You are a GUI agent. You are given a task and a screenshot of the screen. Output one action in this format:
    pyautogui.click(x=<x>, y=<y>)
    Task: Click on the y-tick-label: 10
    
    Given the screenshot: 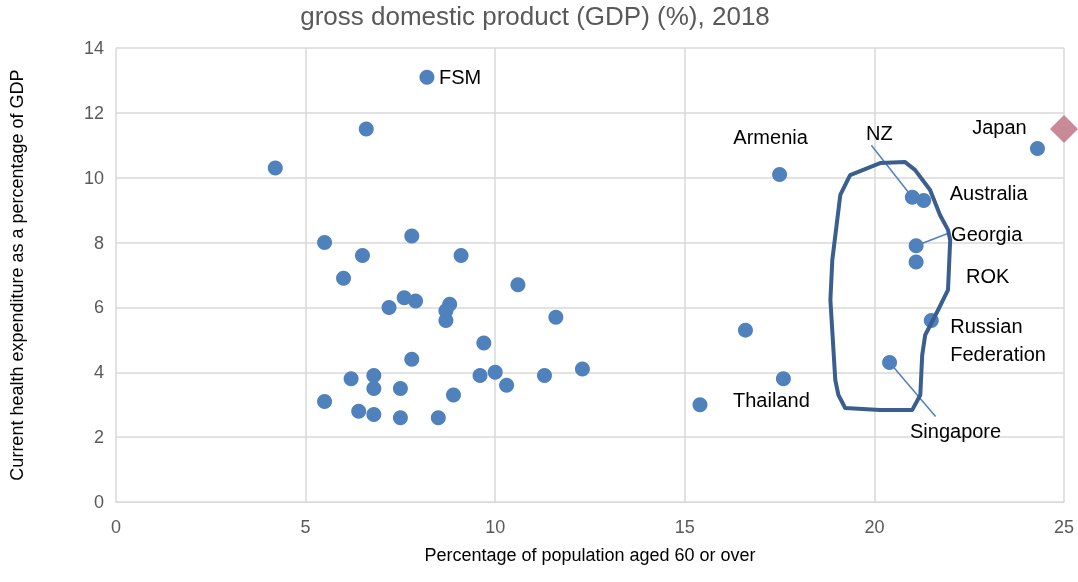 What is the action you would take?
    pyautogui.click(x=93, y=177)
    